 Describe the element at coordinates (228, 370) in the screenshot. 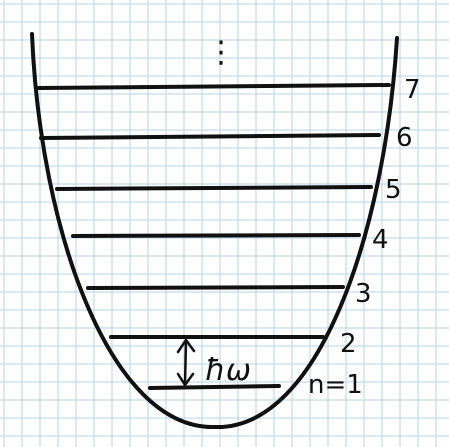

I see `spacing-label: ħω` at that location.